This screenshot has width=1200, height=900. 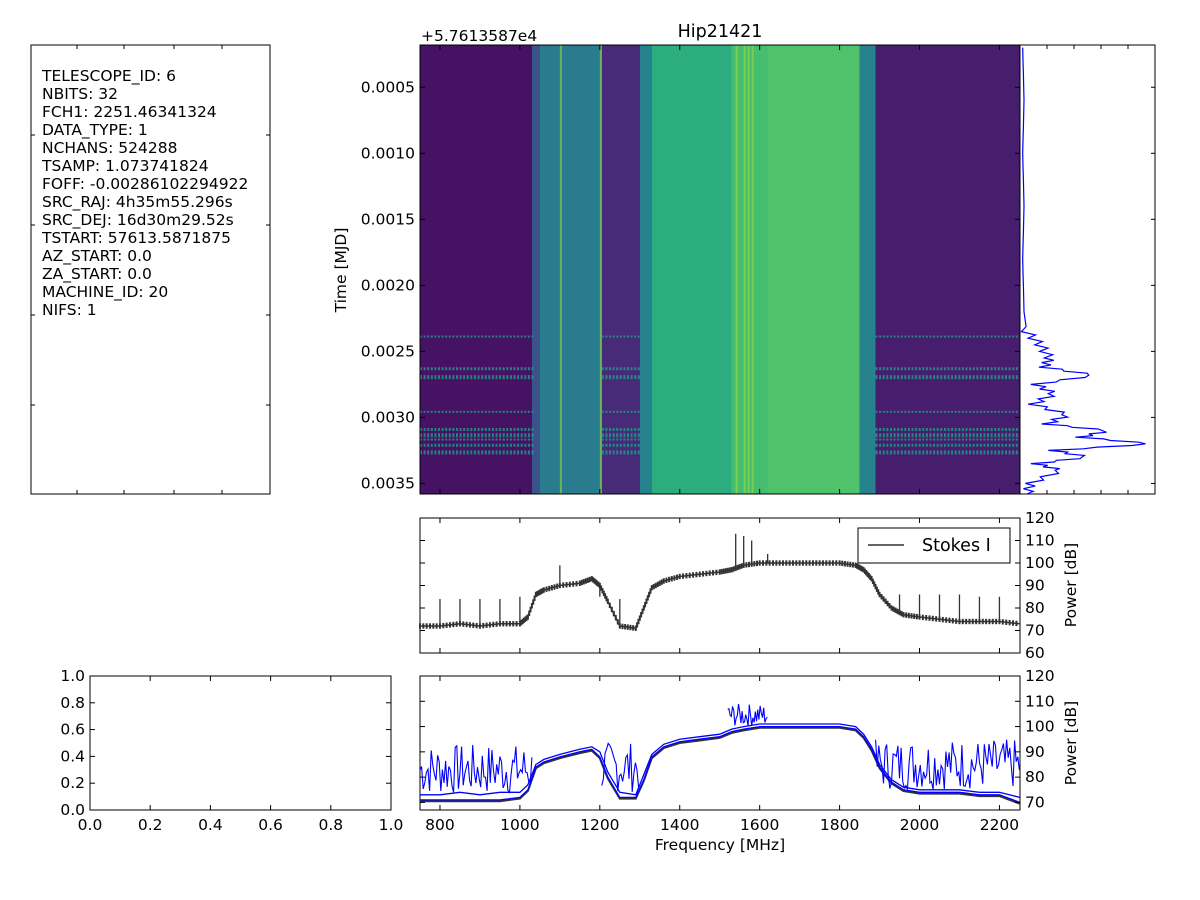 What do you see at coordinates (95, 130) in the screenshot?
I see `header-line: DATA_TYPE: 1` at bounding box center [95, 130].